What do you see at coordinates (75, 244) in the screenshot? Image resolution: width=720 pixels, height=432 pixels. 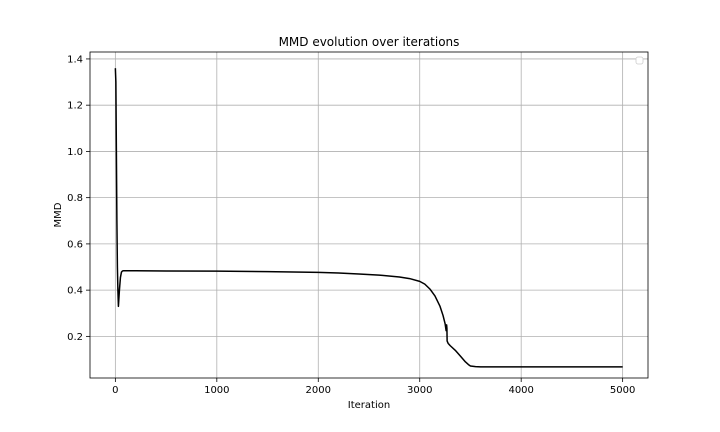 I see `y-tick-label: 0.6` at bounding box center [75, 244].